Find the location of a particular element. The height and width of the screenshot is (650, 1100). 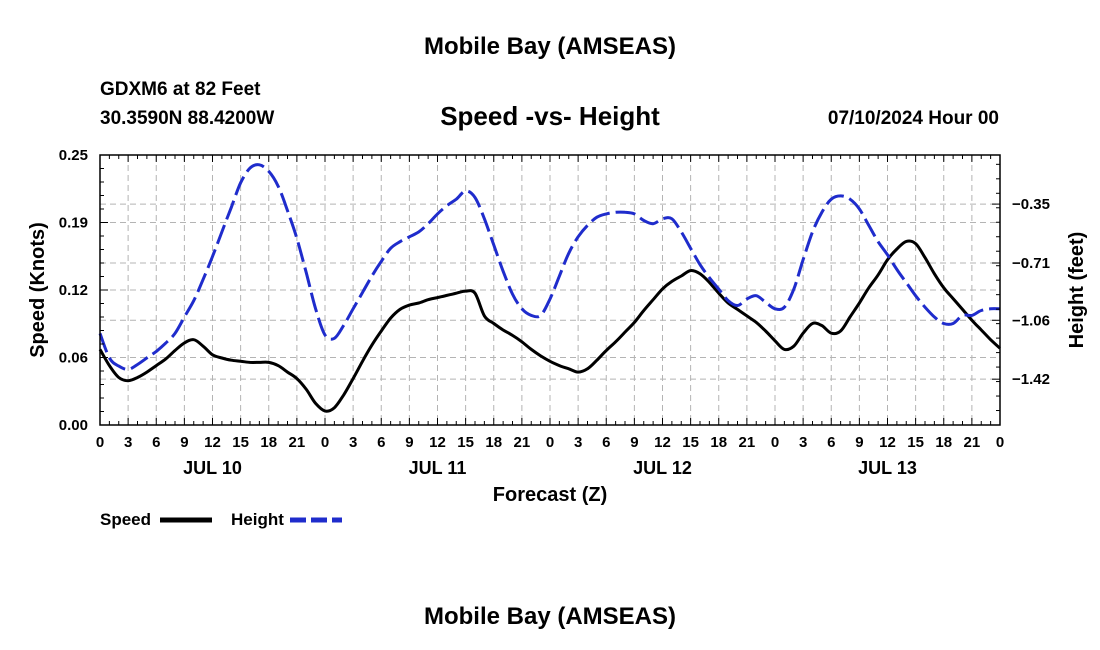

footer-title: Mobile Bay (AMSEAS) is located at coordinates (550, 616).